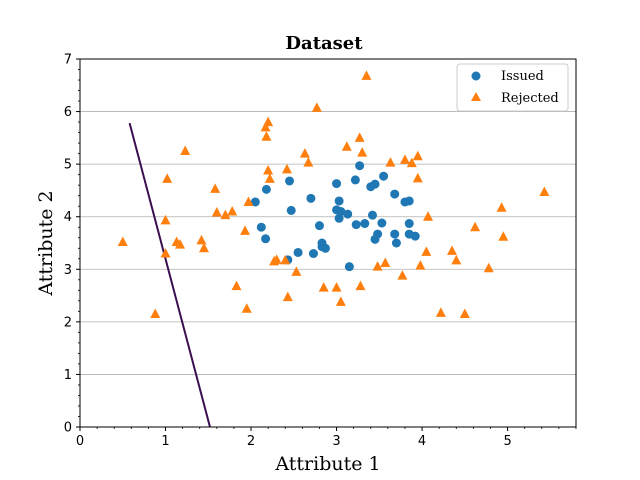 The image size is (640, 480). I want to click on y-tick-label: 2, so click(68, 322).